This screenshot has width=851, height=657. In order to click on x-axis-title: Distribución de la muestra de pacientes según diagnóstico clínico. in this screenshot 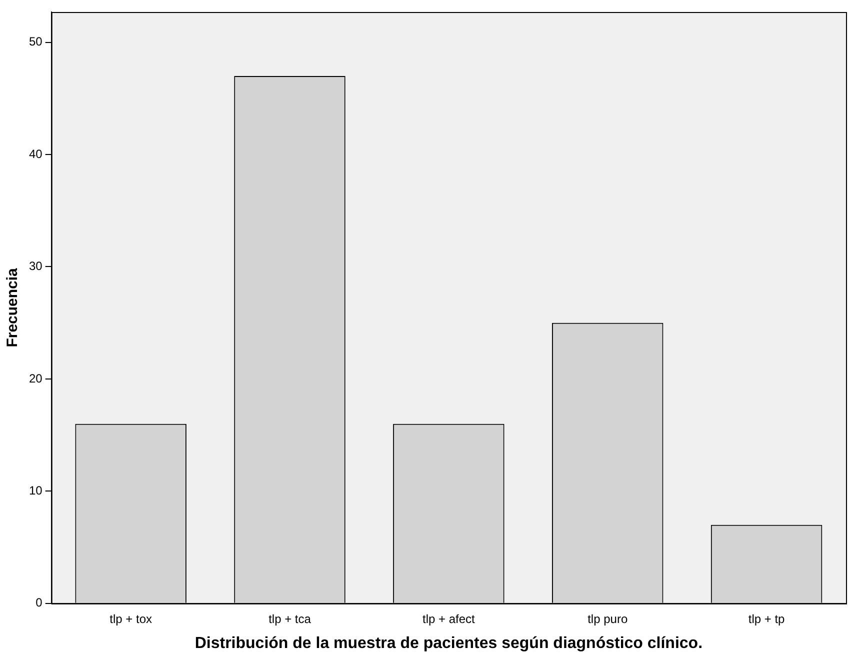, I will do `click(448, 643)`.